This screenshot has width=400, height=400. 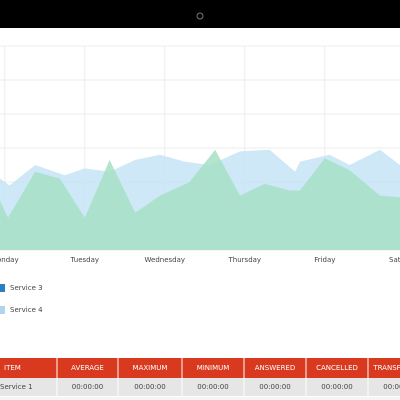 What do you see at coordinates (394, 260) in the screenshot?
I see `x-tick-label: Saturday` at bounding box center [394, 260].